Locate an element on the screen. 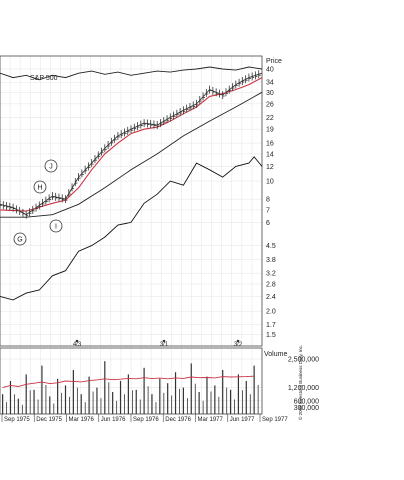 The height and width of the screenshot is (480, 404). volume-layer is located at coordinates (130, 387).